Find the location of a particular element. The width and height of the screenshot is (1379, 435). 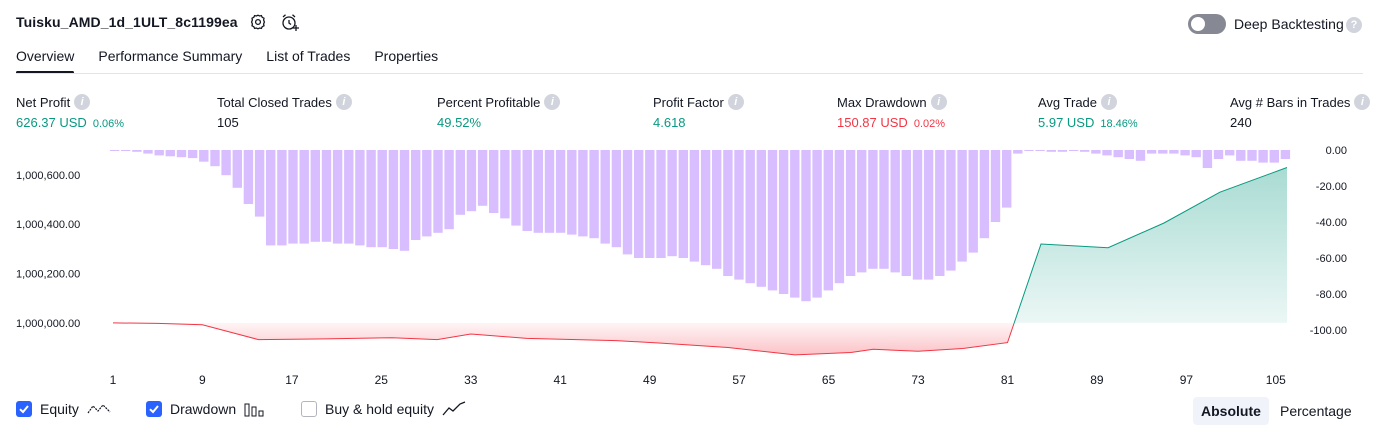

tab-properties: Properties is located at coordinates (406, 56).